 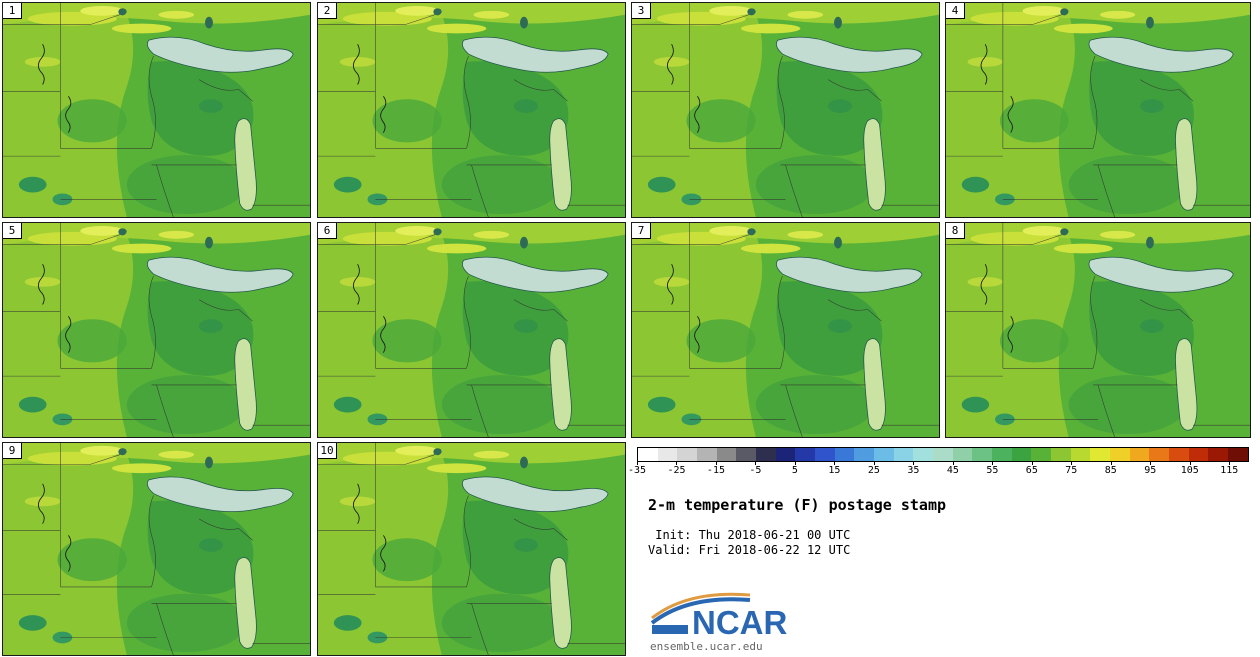 I want to click on panel-number: 3, so click(x=641, y=11).